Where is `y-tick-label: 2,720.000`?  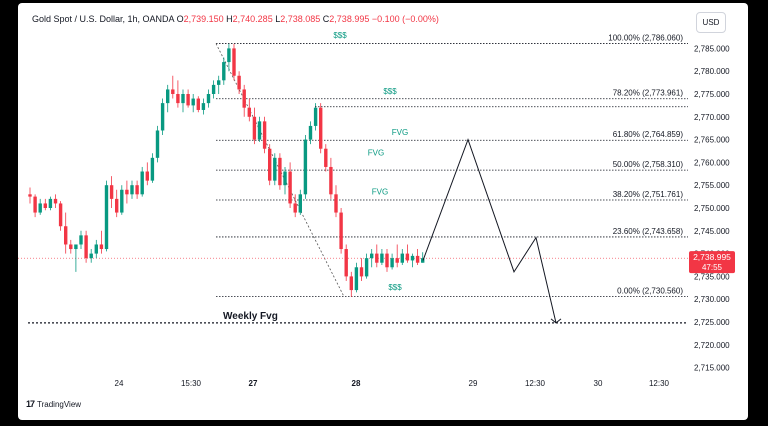 y-tick-label: 2,720.000 is located at coordinates (712, 345).